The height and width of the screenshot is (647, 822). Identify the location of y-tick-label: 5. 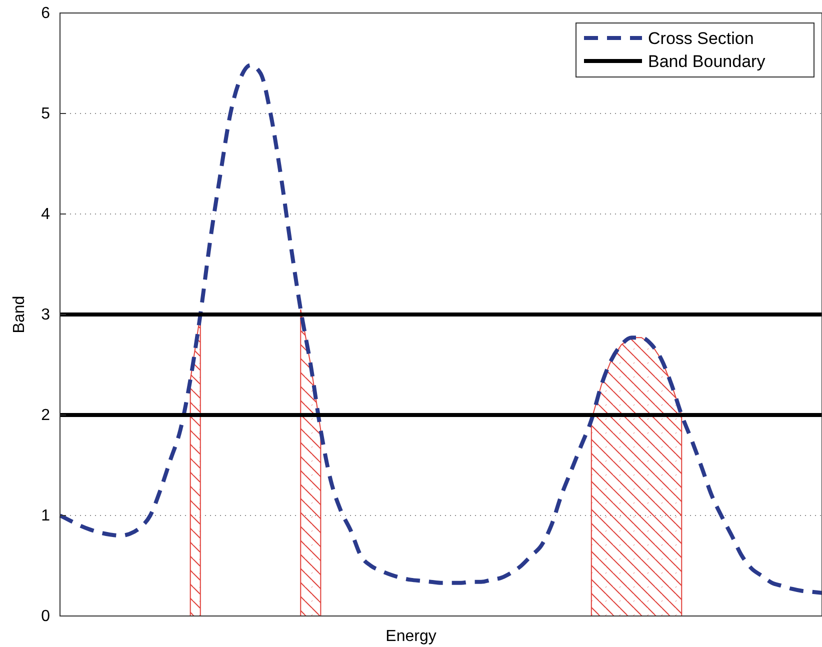
(45, 114).